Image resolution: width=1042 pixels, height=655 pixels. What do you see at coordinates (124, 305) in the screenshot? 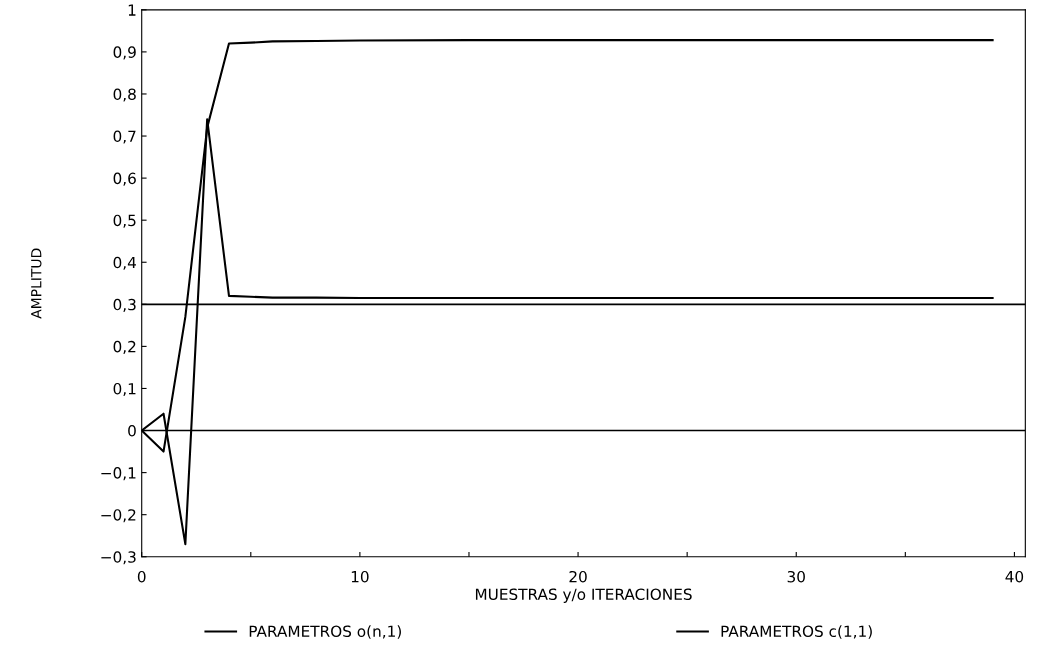
I see `y-tick-label: 0,3` at bounding box center [124, 305].